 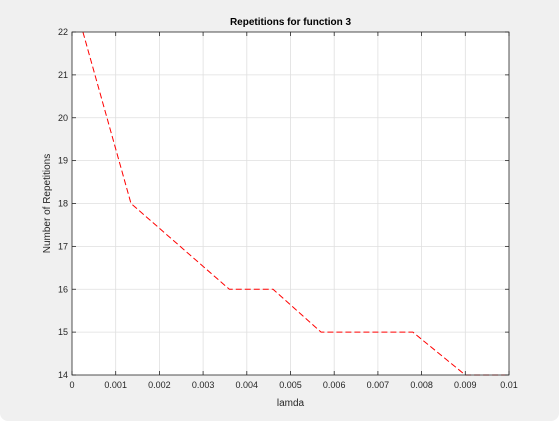 I want to click on y-tick-label: 19, so click(x=63, y=161).